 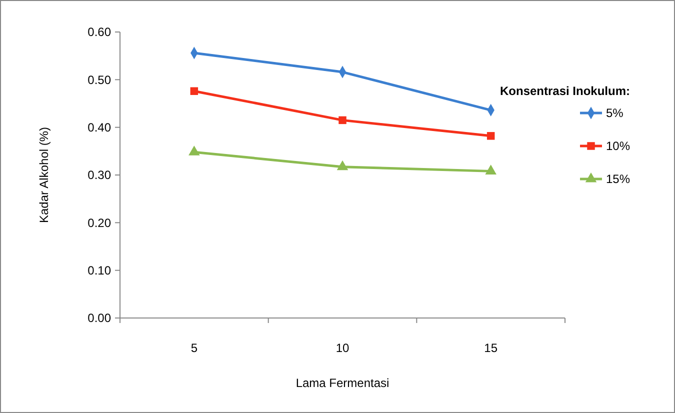 What do you see at coordinates (100, 175) in the screenshot?
I see `y-tick-label: 0.30` at bounding box center [100, 175].